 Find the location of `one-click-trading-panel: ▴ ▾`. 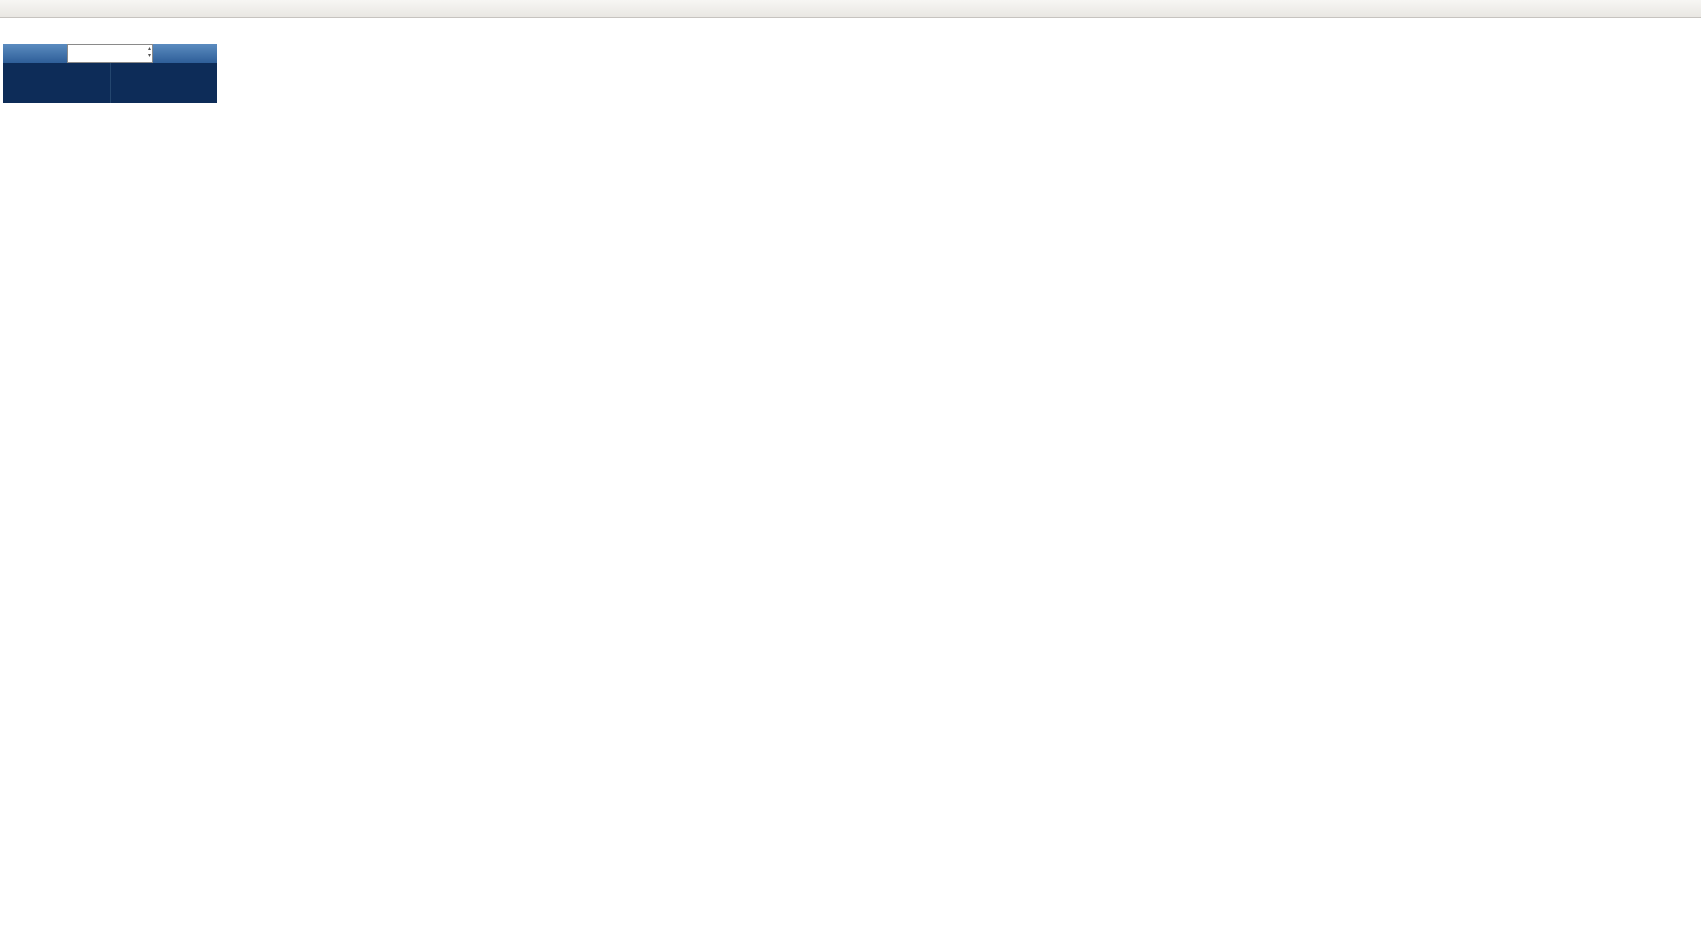

one-click-trading-panel: ▴ ▾ is located at coordinates (110, 73).